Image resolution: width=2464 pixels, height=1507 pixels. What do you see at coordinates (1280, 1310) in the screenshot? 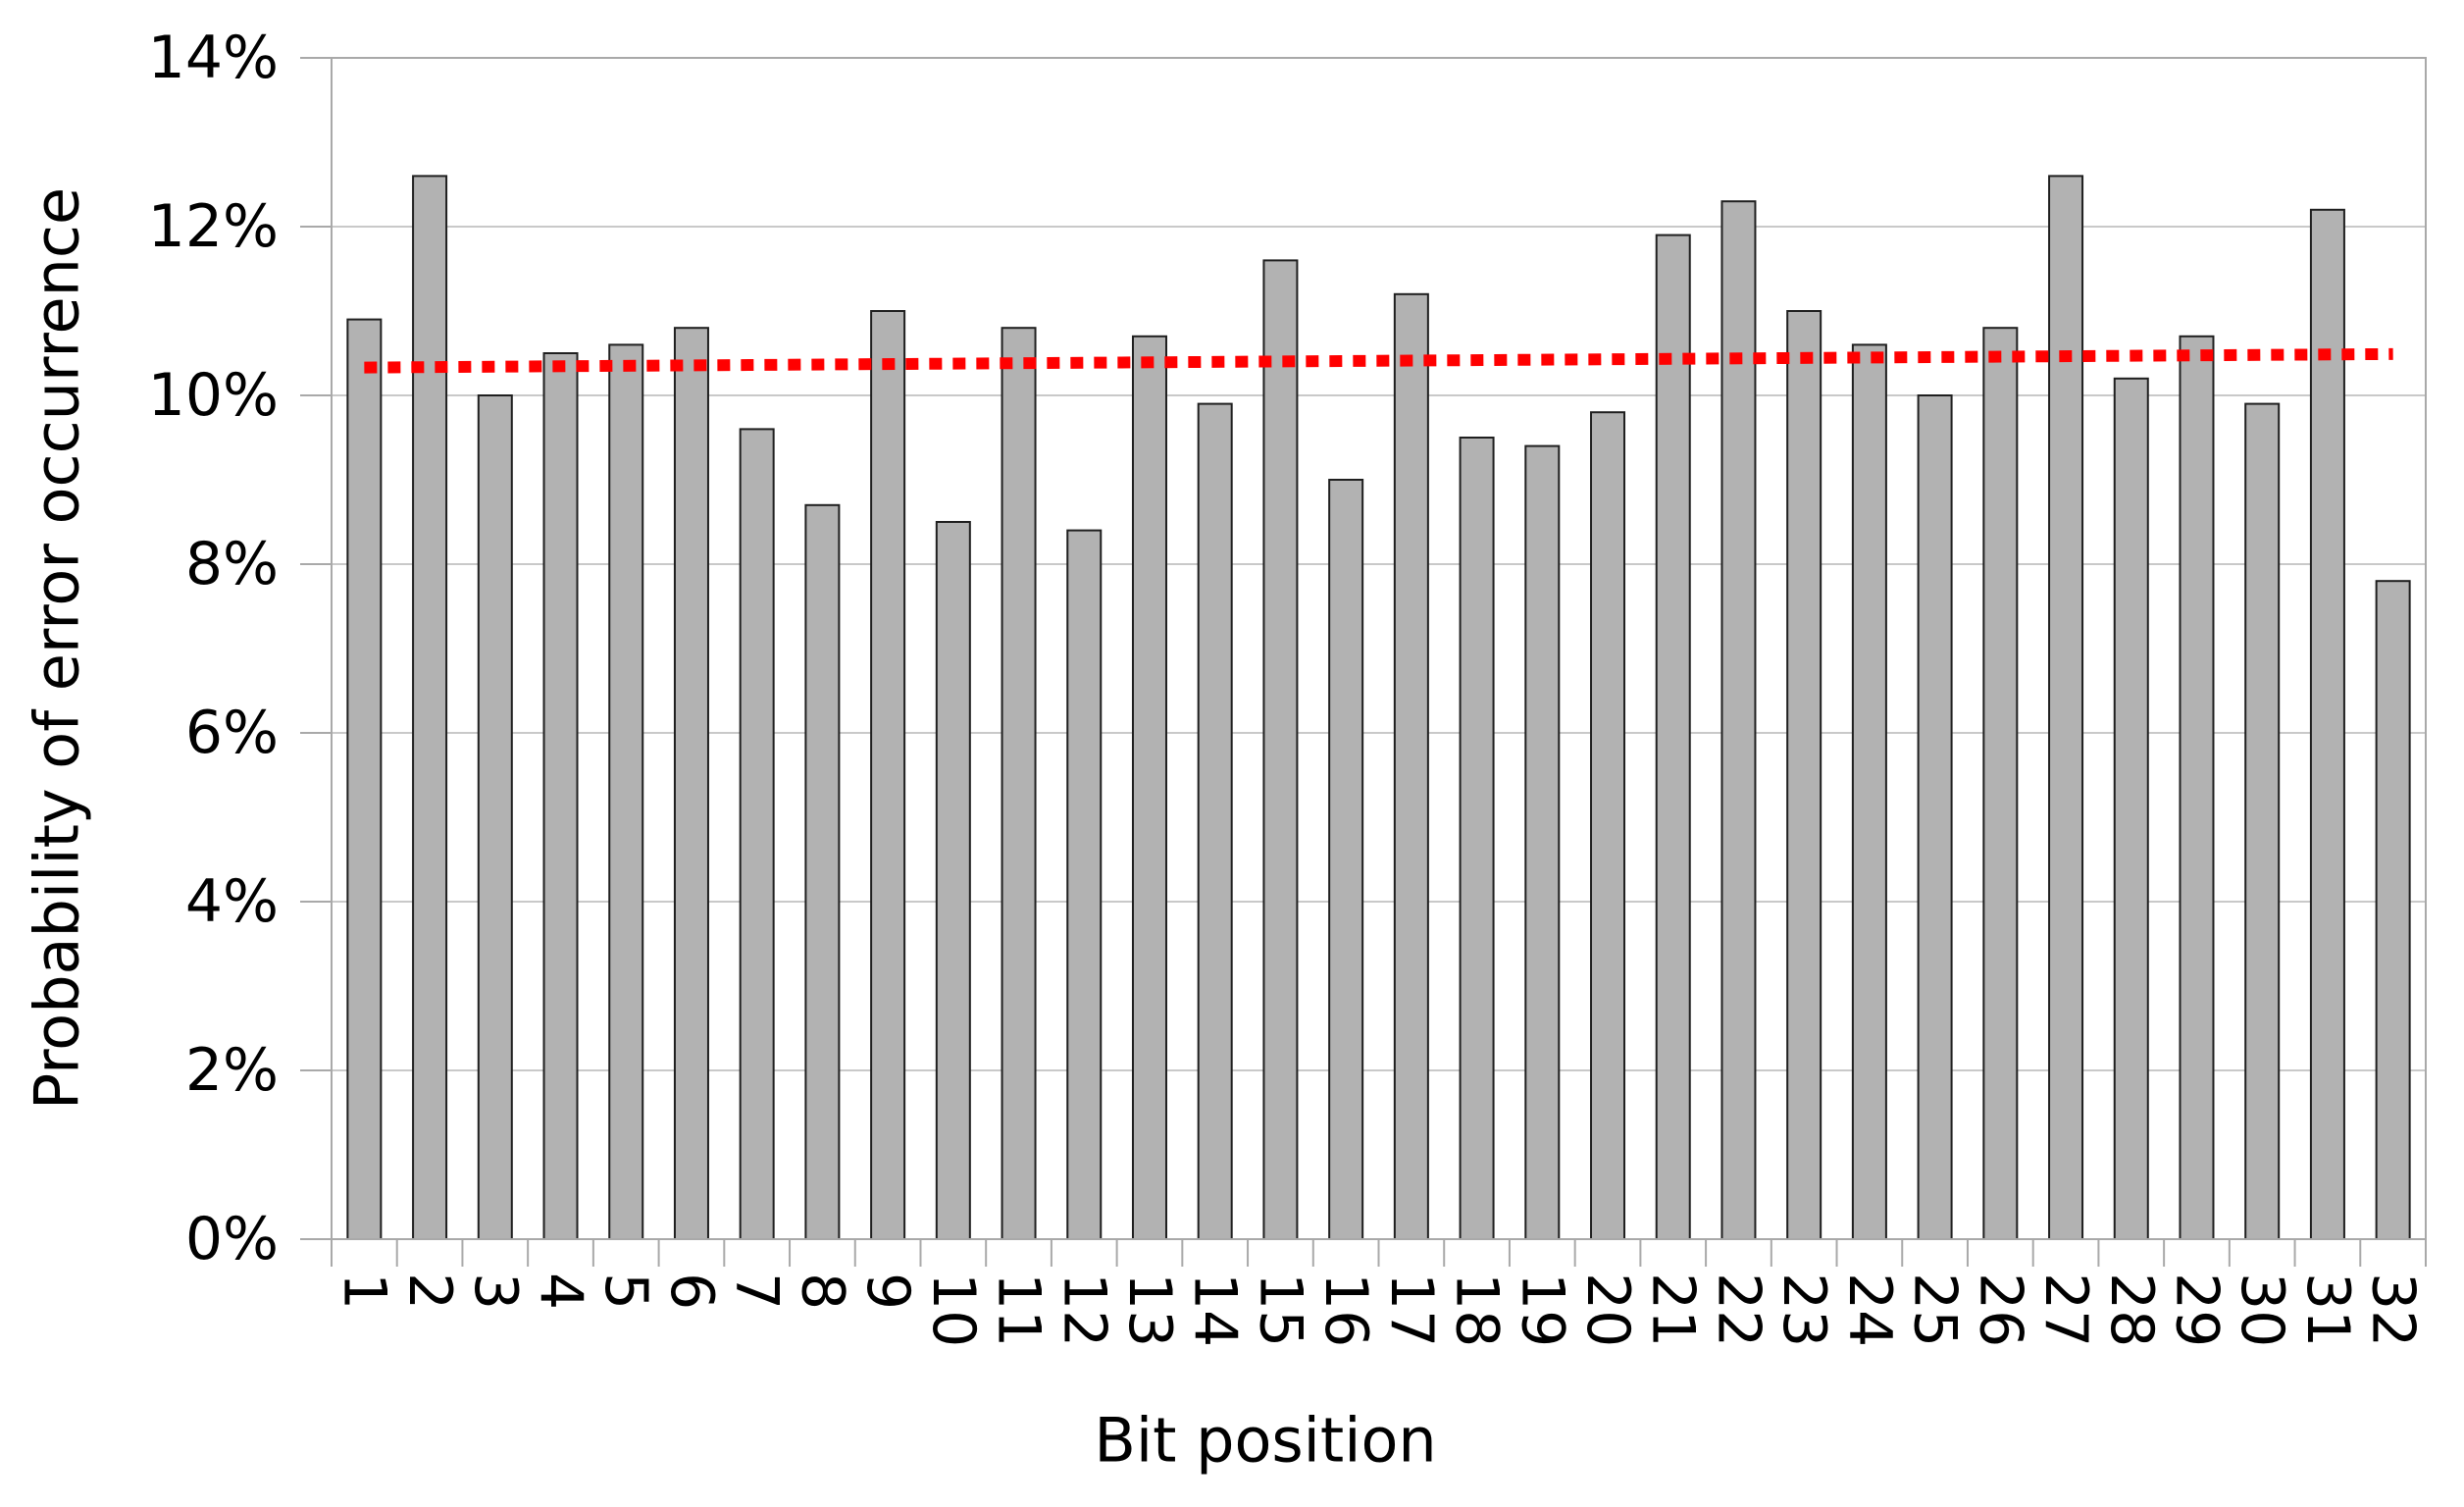
I see `x-tick-label-15: 15` at bounding box center [1280, 1310].